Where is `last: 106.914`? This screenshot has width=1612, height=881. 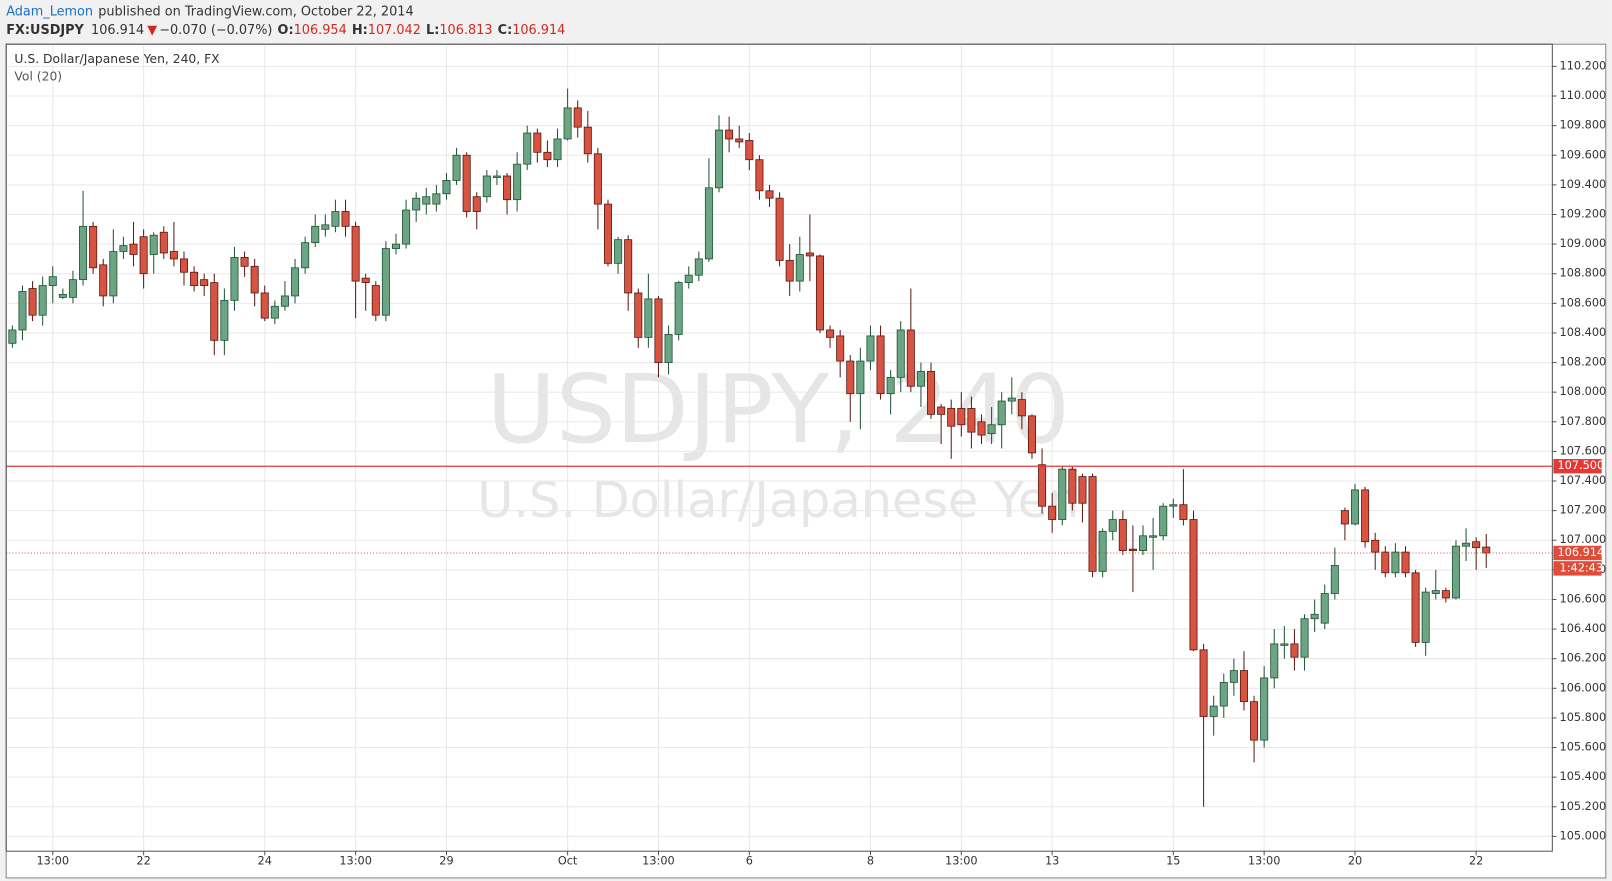 last: 106.914 is located at coordinates (117, 29).